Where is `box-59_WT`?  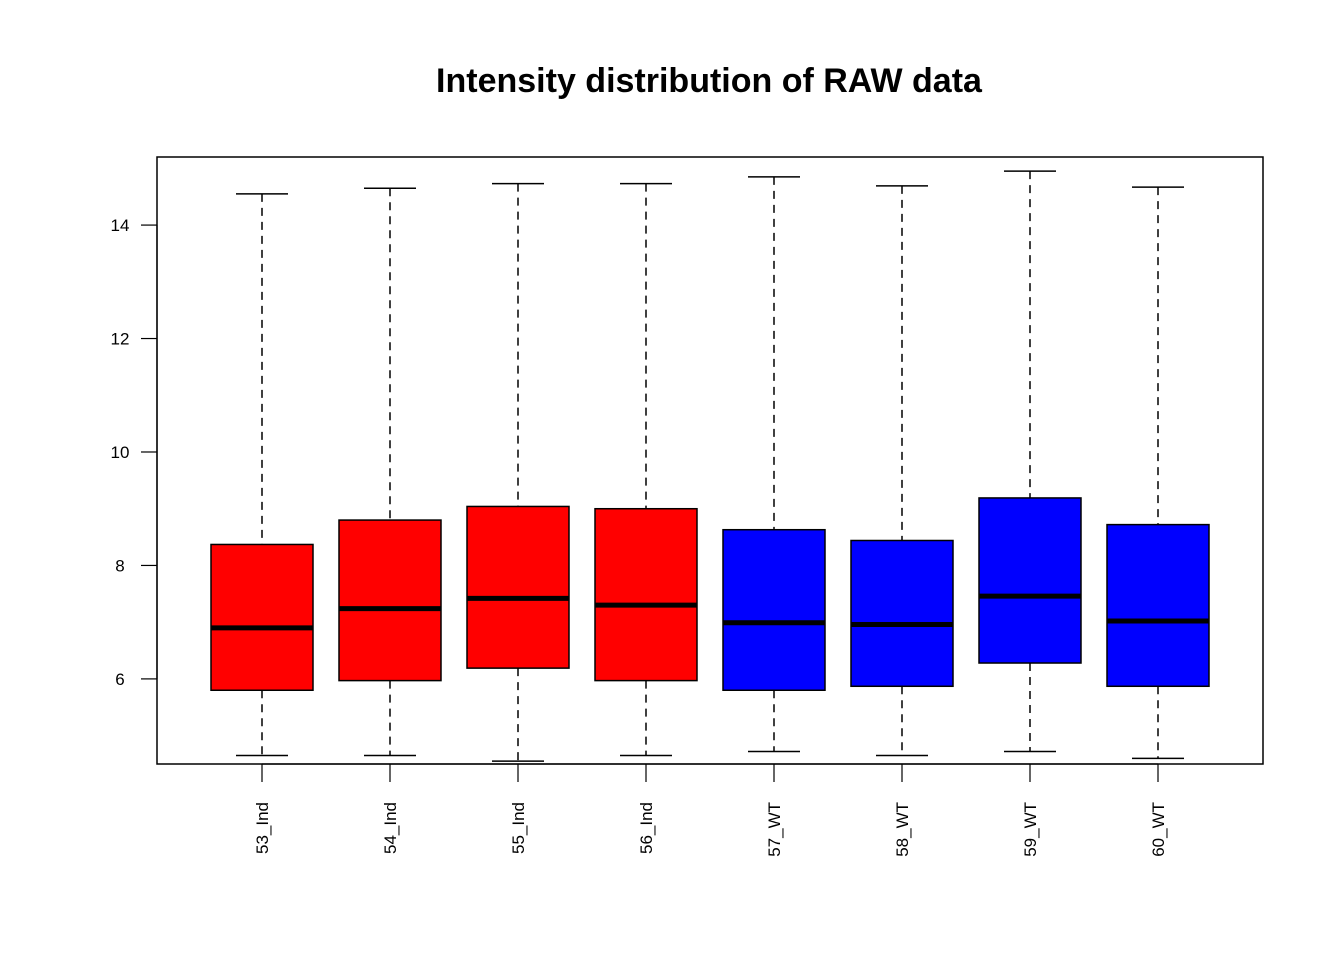
box-59_WT is located at coordinates (1030, 461).